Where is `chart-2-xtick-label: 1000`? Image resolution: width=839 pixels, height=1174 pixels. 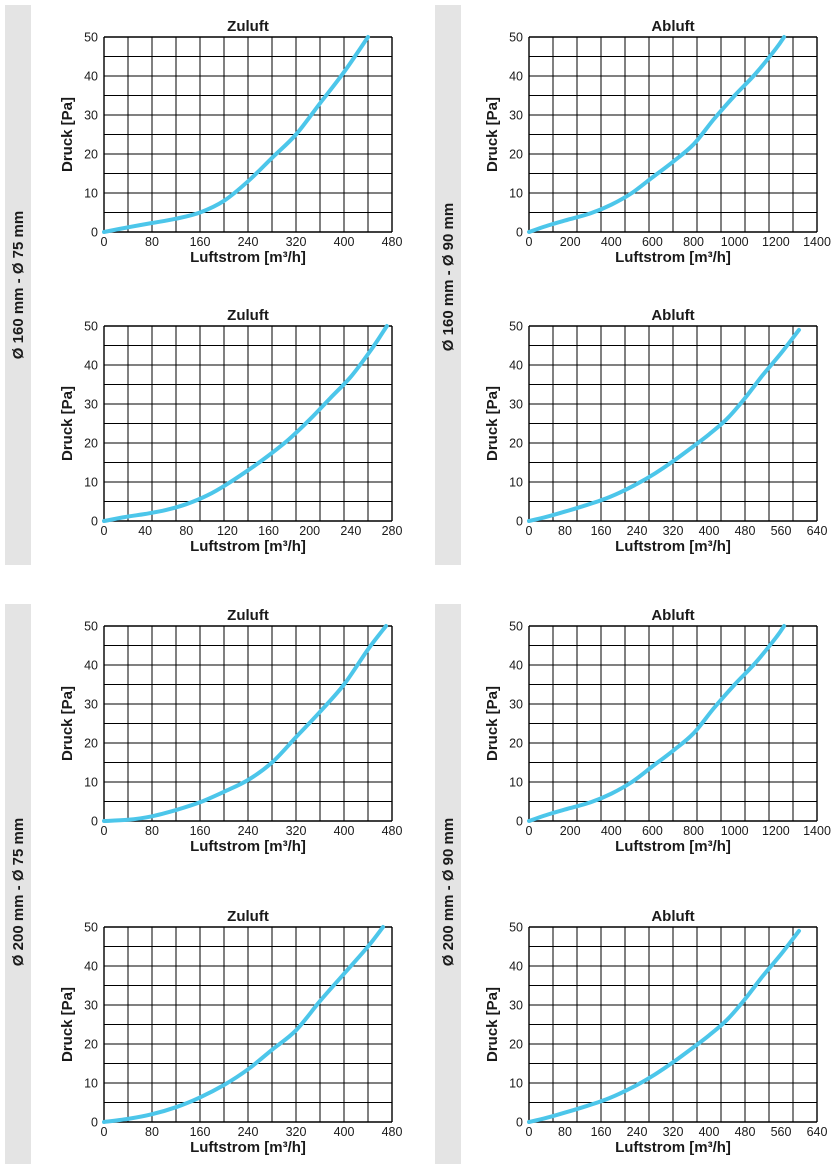
chart-2-xtick-label: 1000 is located at coordinates (735, 242).